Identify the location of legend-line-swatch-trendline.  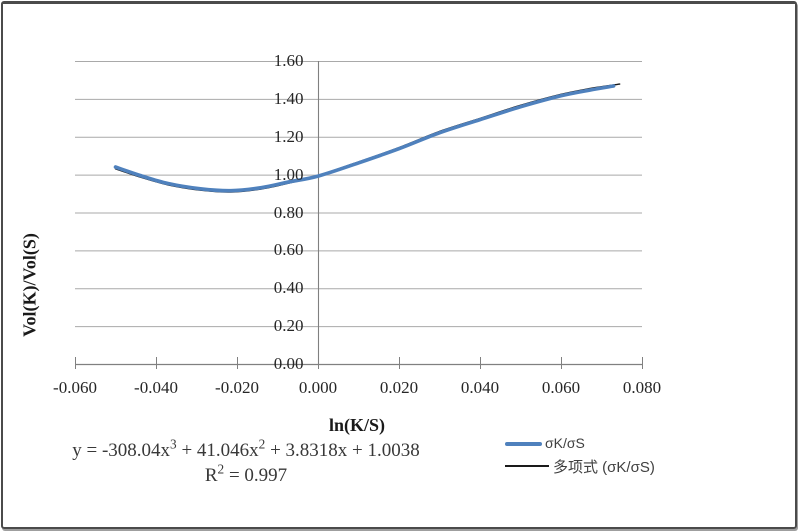
(527, 466).